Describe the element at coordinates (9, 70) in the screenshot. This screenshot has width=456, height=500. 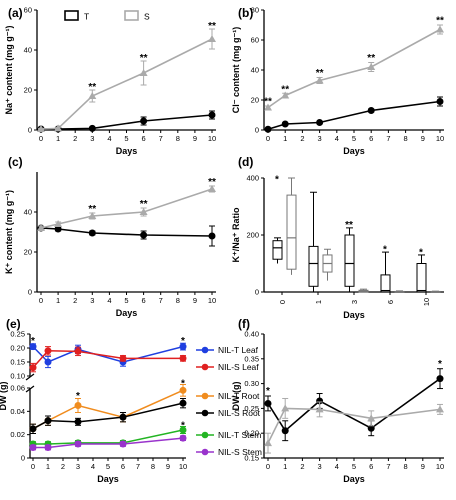
I see `y-axis-label-a: Na⁺ content (mg g⁻¹)` at that location.